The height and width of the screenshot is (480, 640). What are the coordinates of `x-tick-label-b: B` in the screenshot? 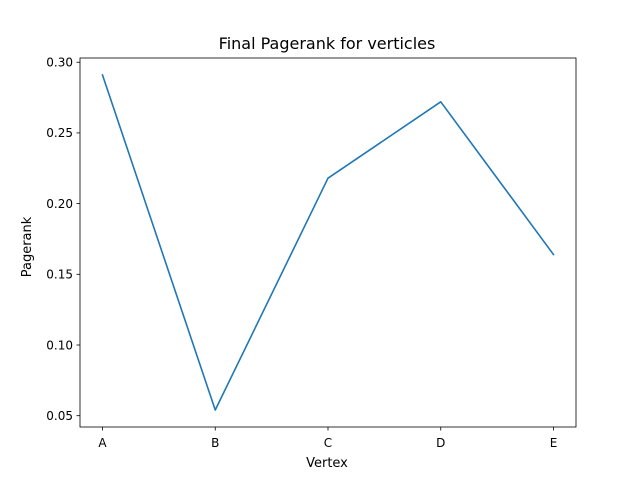 It's located at (215, 443).